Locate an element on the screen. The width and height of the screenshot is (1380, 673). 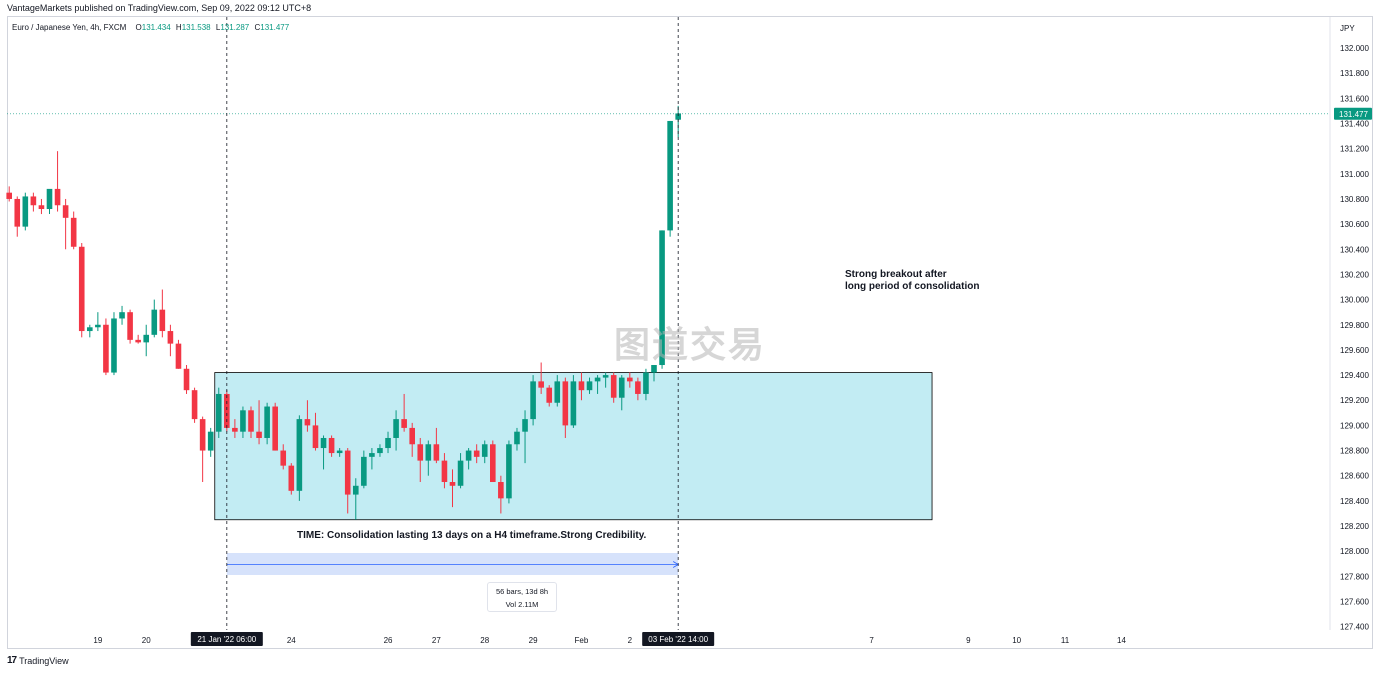
x-tick-label: 11 is located at coordinates (1065, 640).